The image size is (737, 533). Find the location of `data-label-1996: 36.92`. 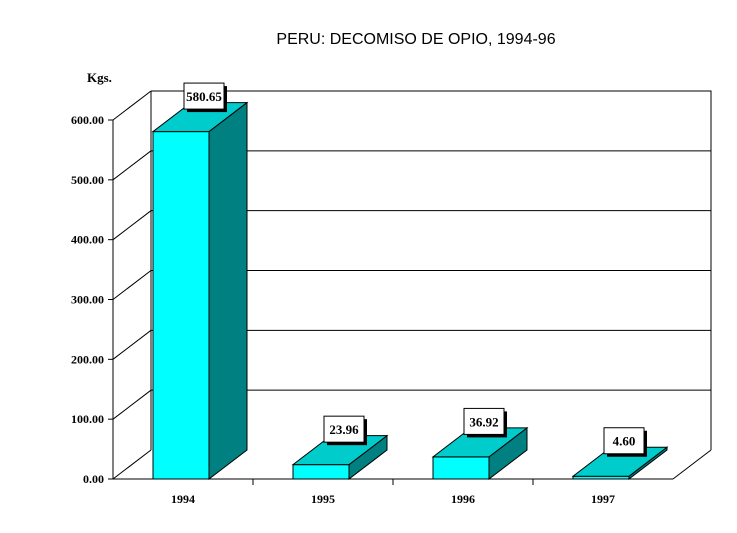

data-label-1996: 36.92 is located at coordinates (485, 422).